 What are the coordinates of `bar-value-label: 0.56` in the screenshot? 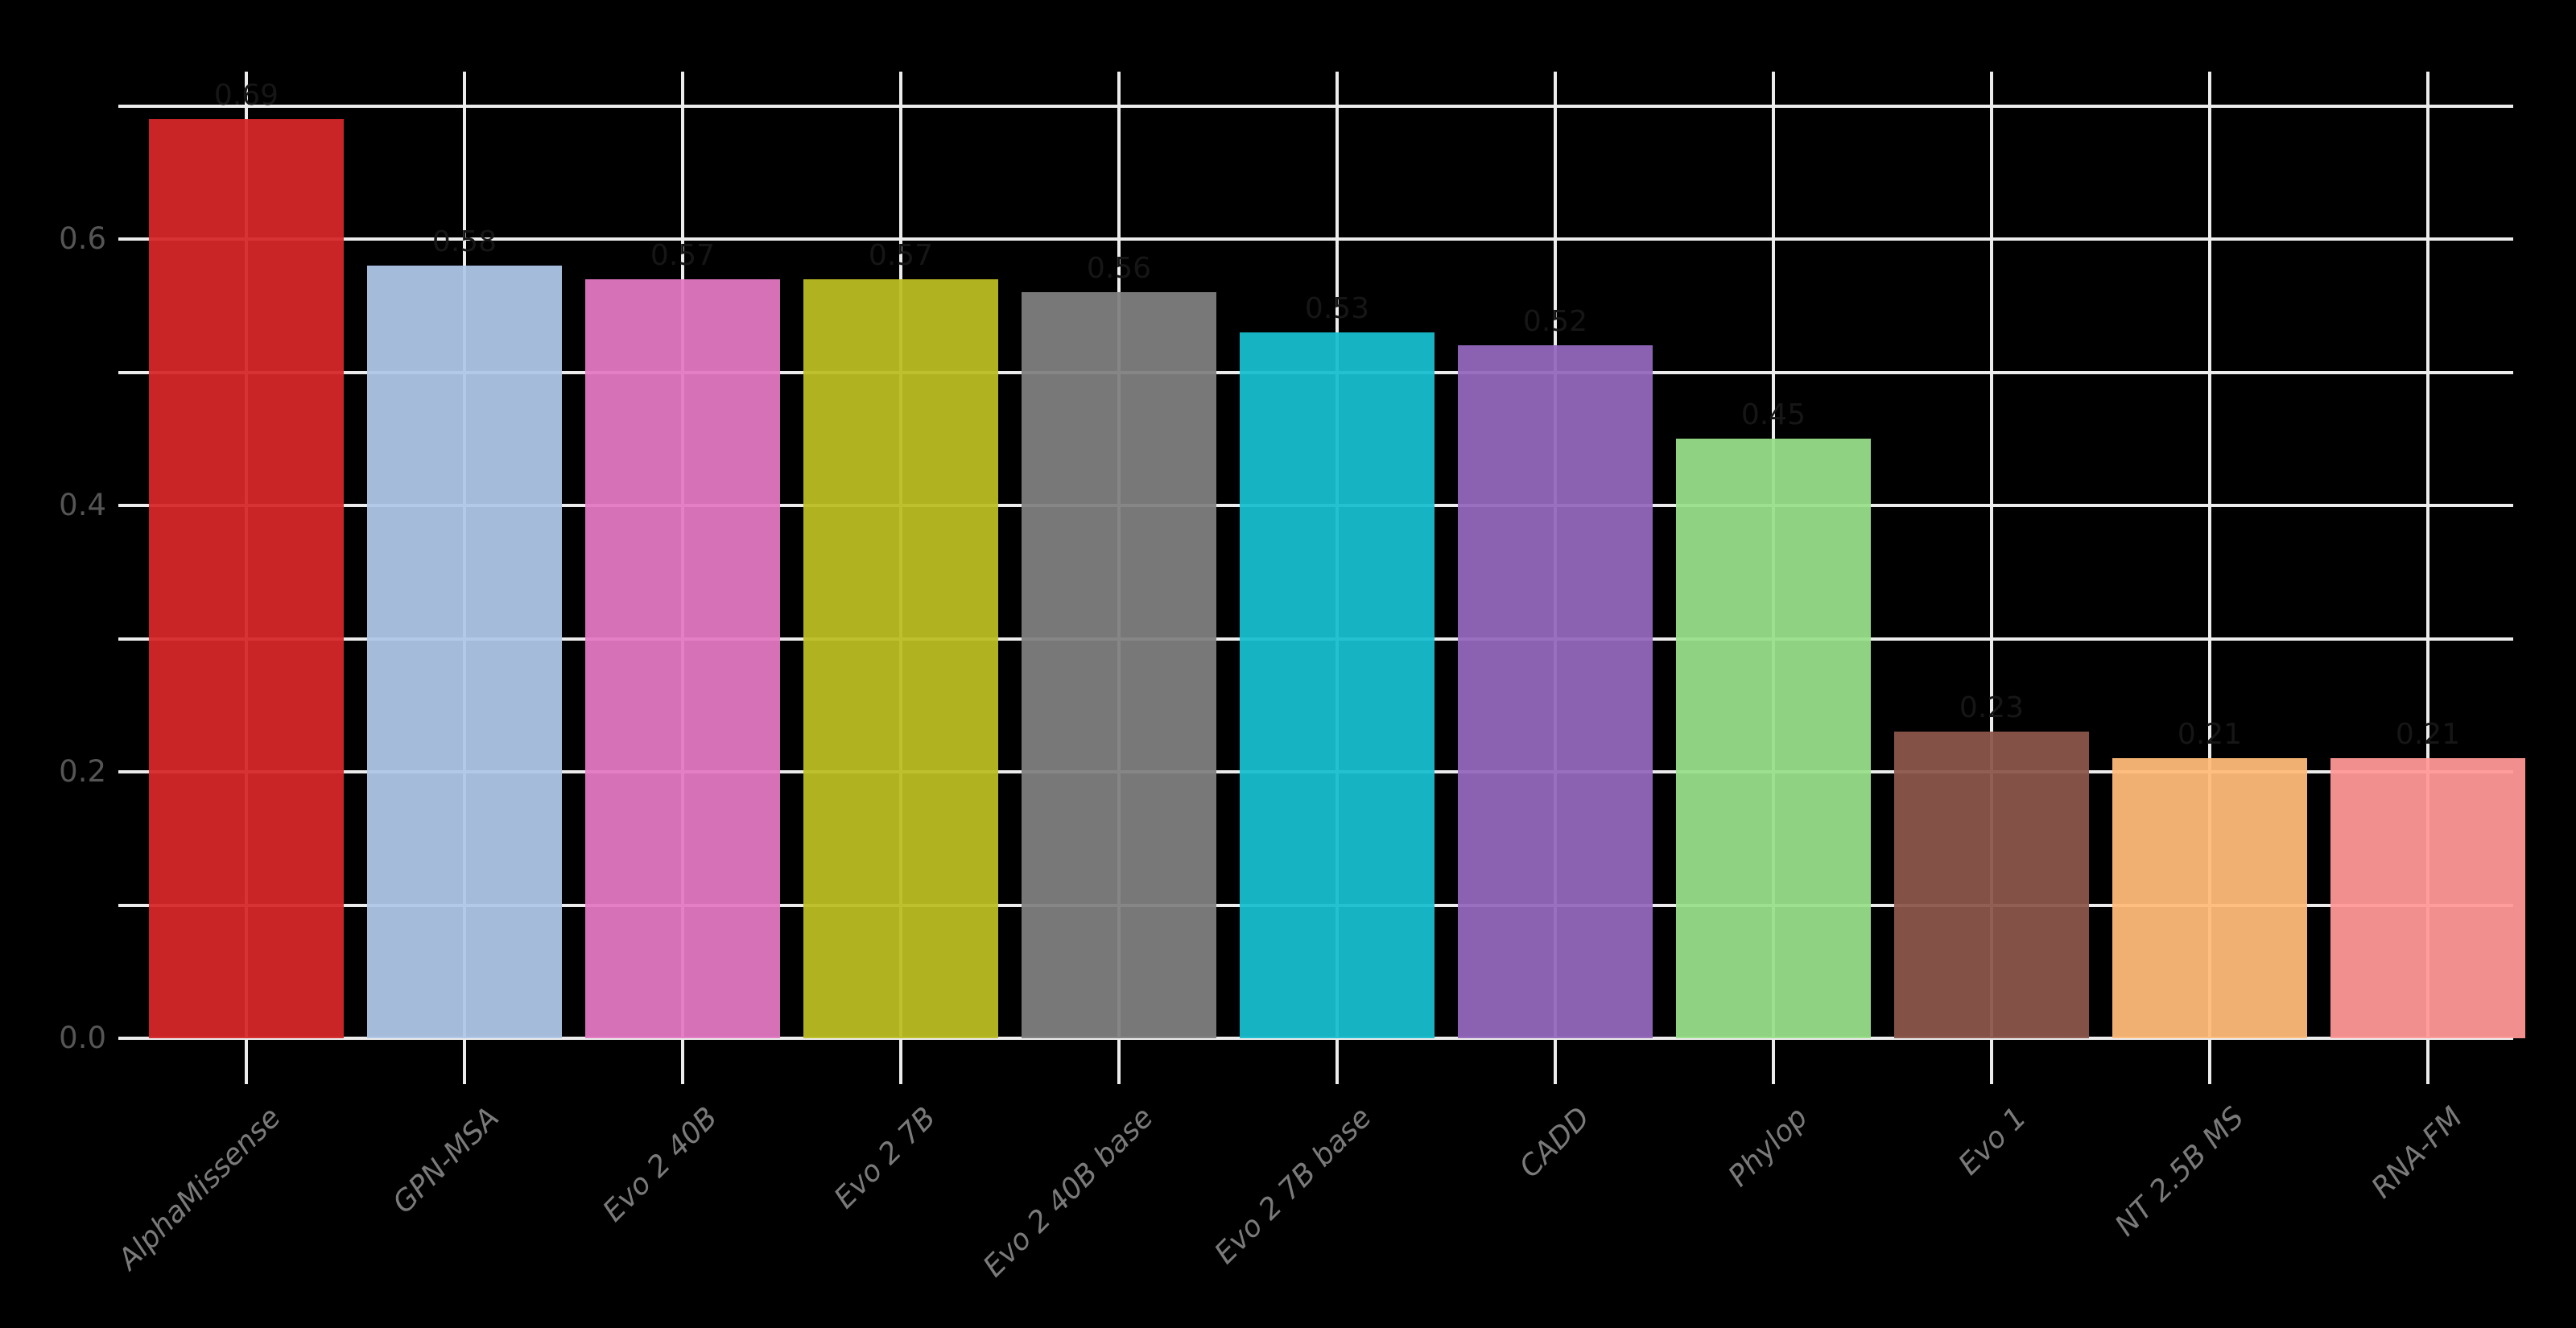 It's located at (1119, 269).